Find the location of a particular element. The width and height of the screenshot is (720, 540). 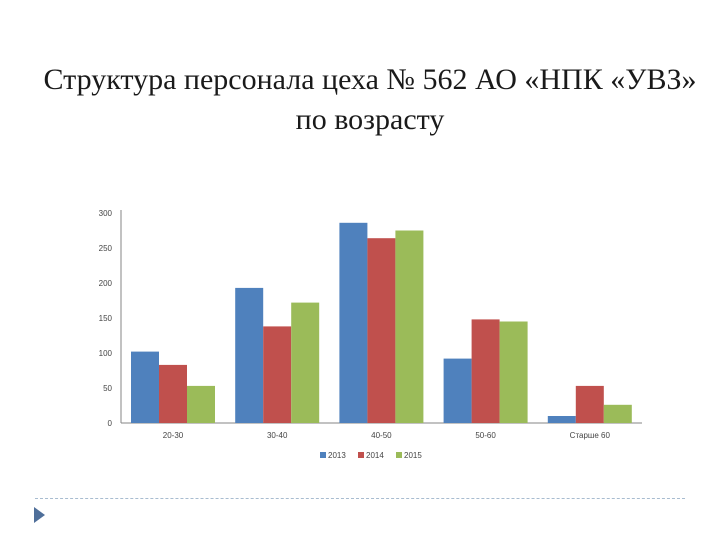

legend-label: 2013 is located at coordinates (337, 455).